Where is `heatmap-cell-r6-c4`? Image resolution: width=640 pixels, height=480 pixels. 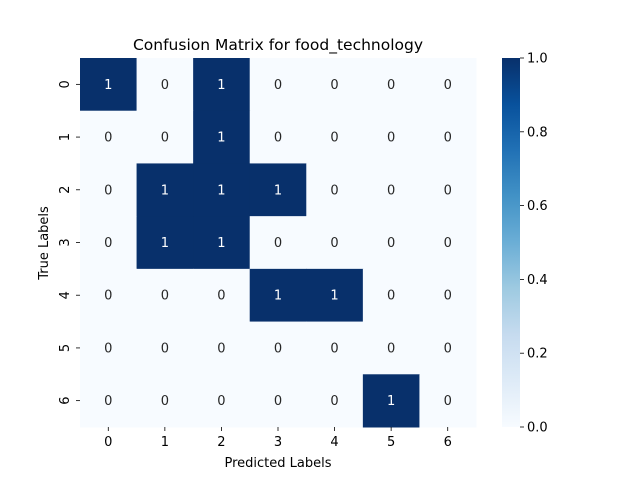 heatmap-cell-r6-c4 is located at coordinates (335, 401).